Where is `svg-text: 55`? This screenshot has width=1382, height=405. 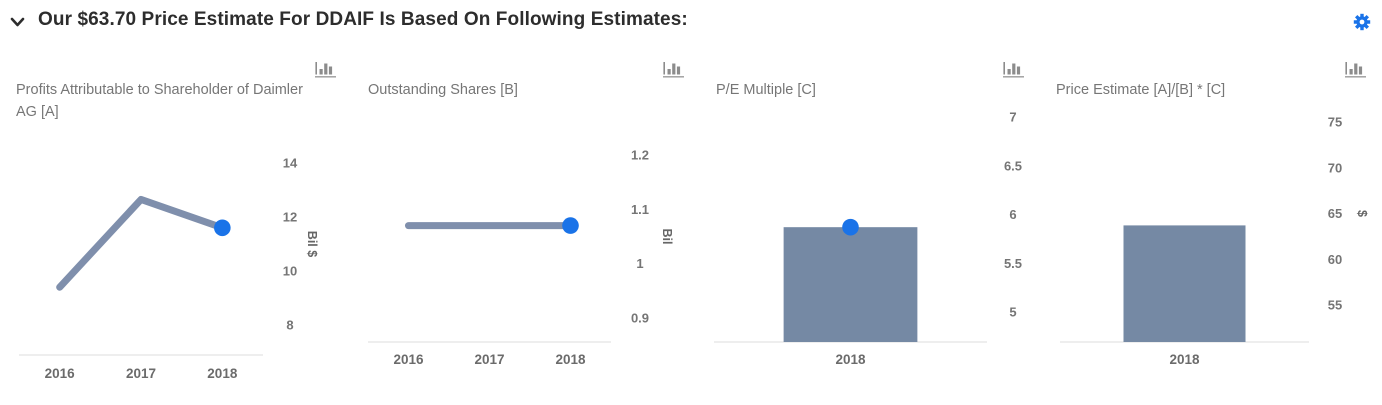
svg-text: 55 is located at coordinates (1335, 305).